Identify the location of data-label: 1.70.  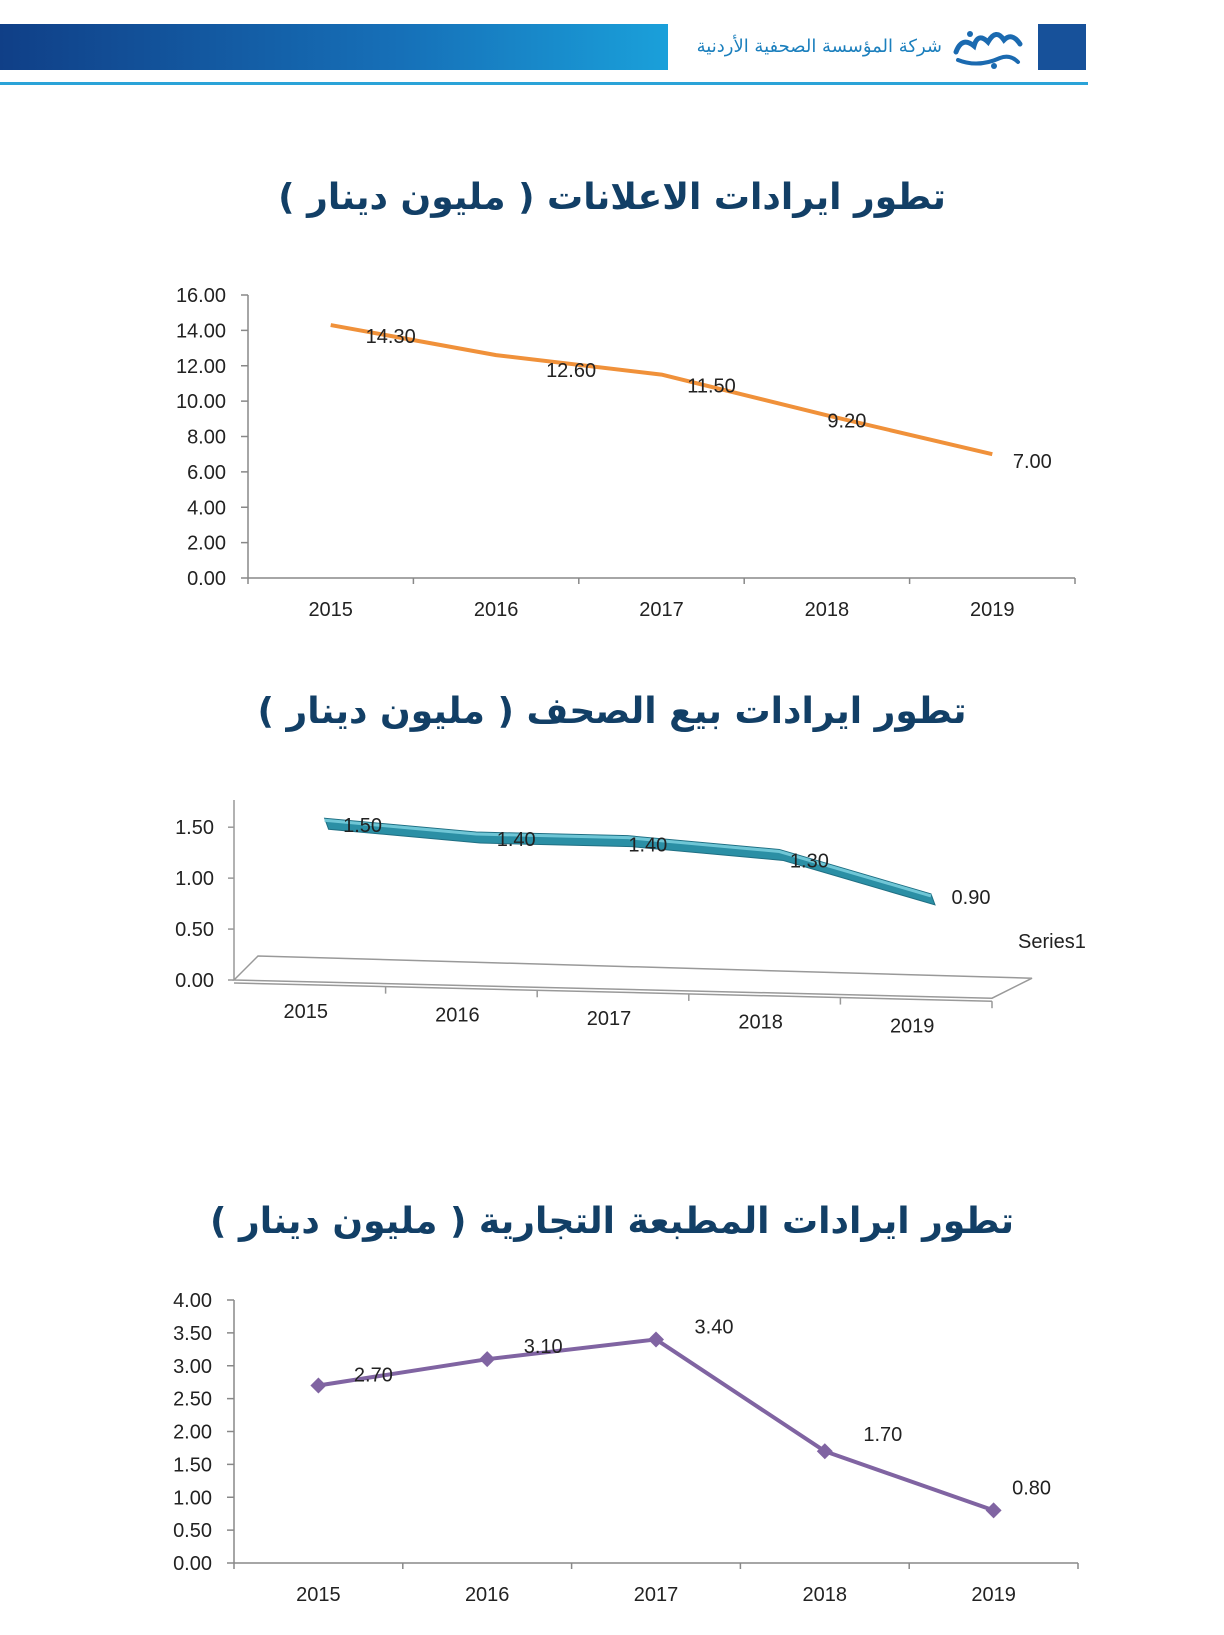
(882, 1435).